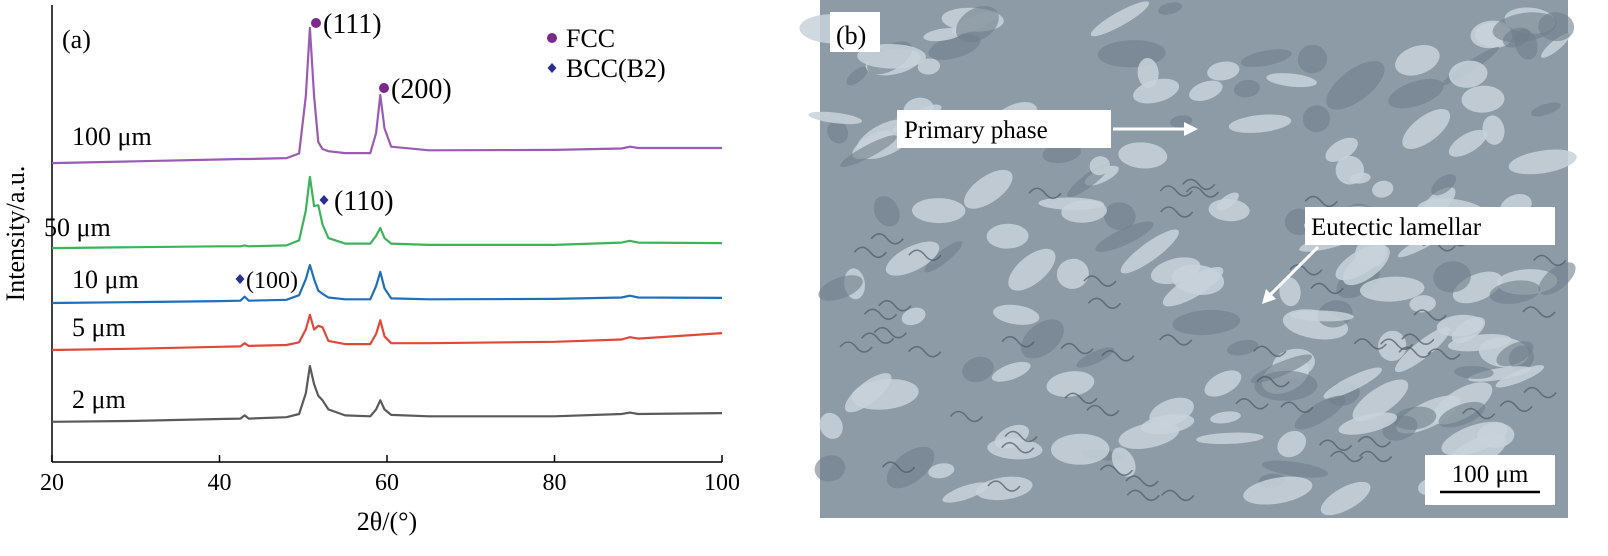  I want to click on peak-label: (110), so click(364, 201).